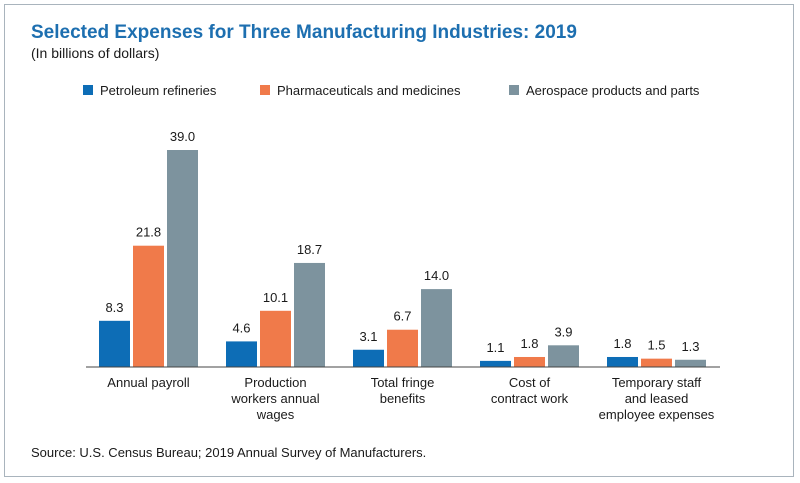 The image size is (800, 483). What do you see at coordinates (530, 382) in the screenshot?
I see `category-label: Cost of` at bounding box center [530, 382].